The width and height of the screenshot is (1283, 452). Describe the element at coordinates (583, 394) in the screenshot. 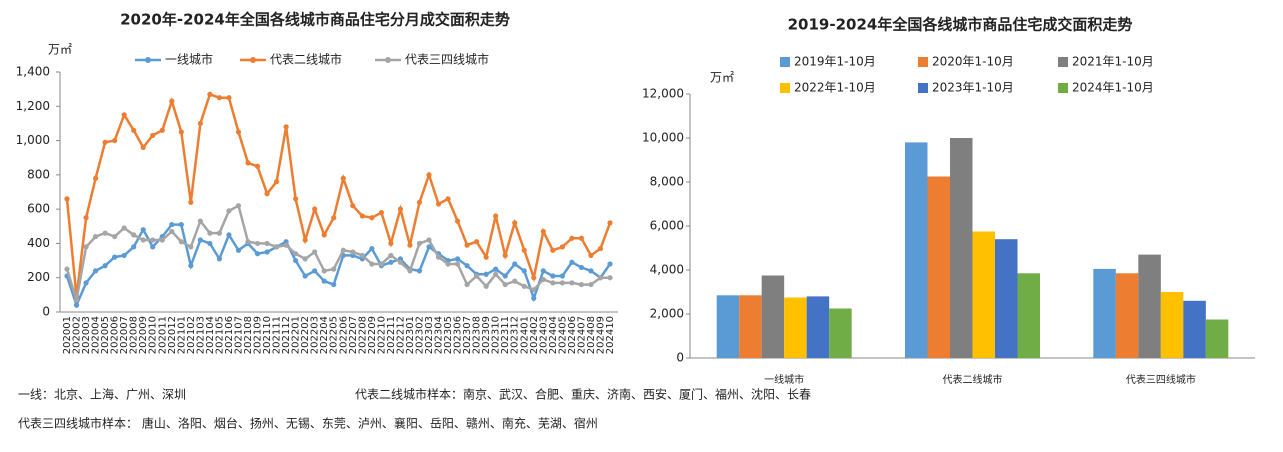

I see `note: 代表二线城市样本：南京、武汉、合肥、重庆、济南、西安、厦门、福州、沈阳、长春` at that location.